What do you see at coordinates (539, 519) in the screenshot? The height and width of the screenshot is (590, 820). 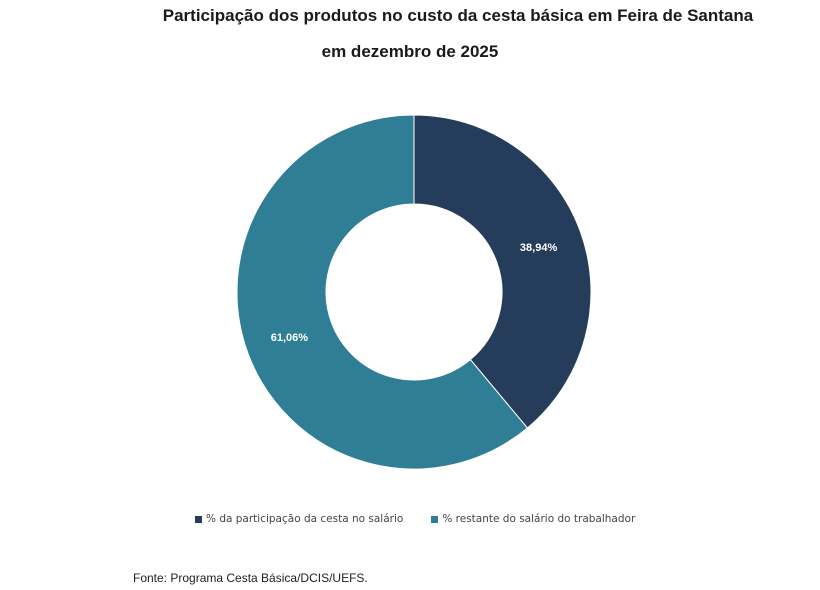 I see `legend-label: % restante do salário do trabalhador` at bounding box center [539, 519].